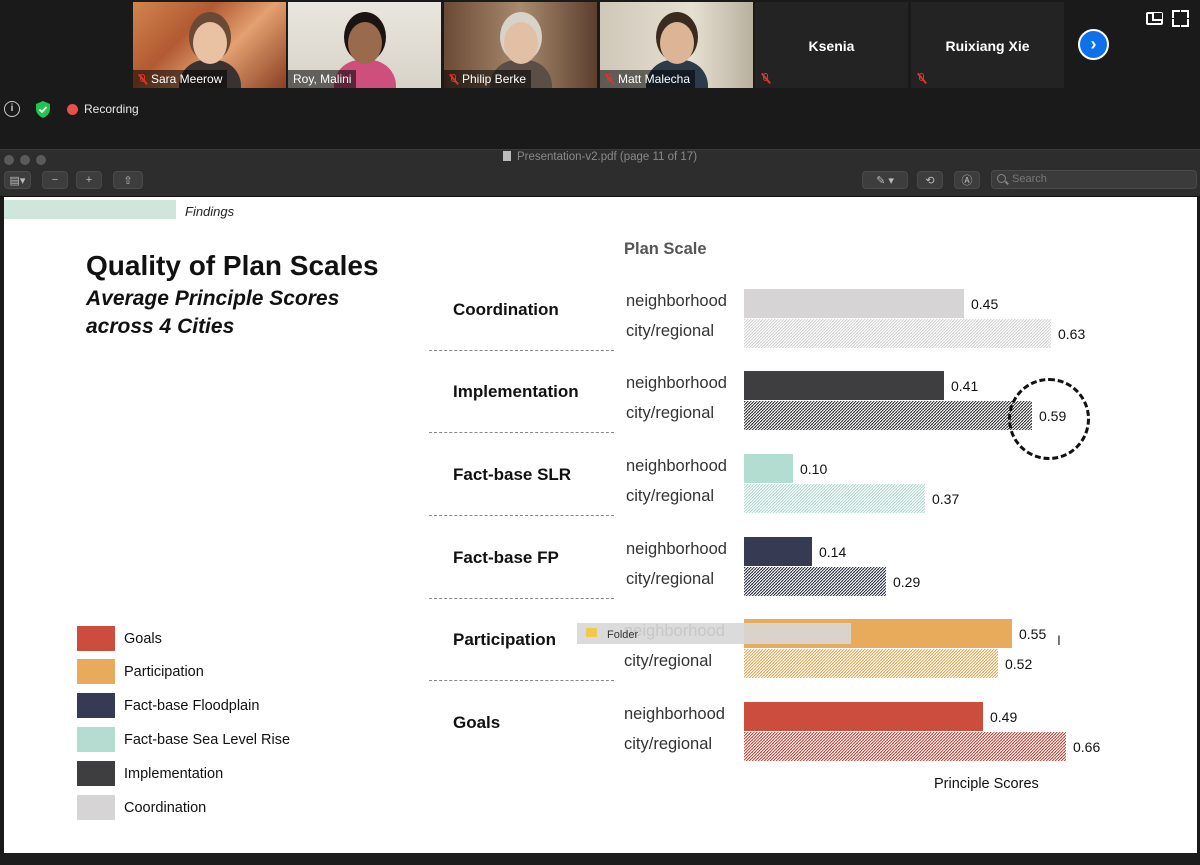  Describe the element at coordinates (12, 109) in the screenshot. I see `info-icon: i` at that location.